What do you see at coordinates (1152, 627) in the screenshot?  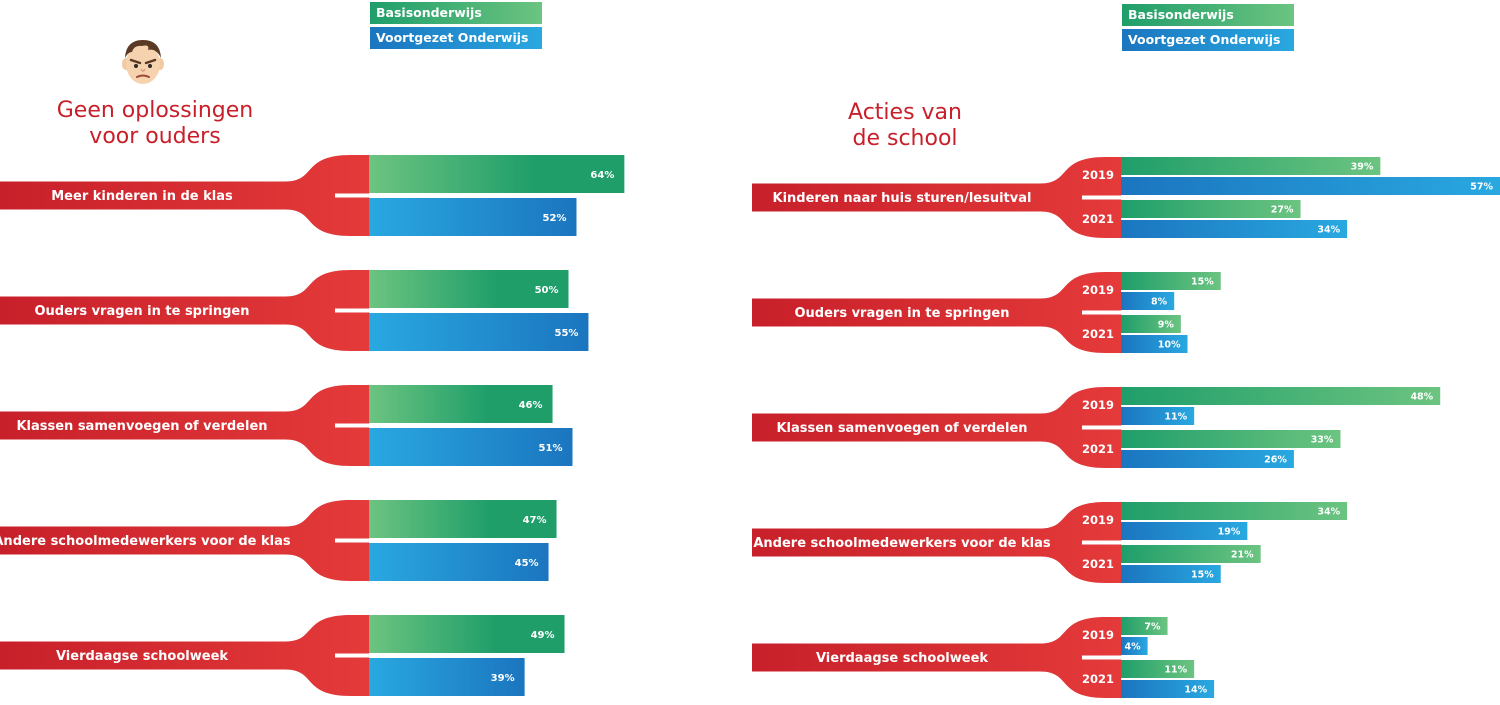 I see `data-label: 7%` at bounding box center [1152, 627].